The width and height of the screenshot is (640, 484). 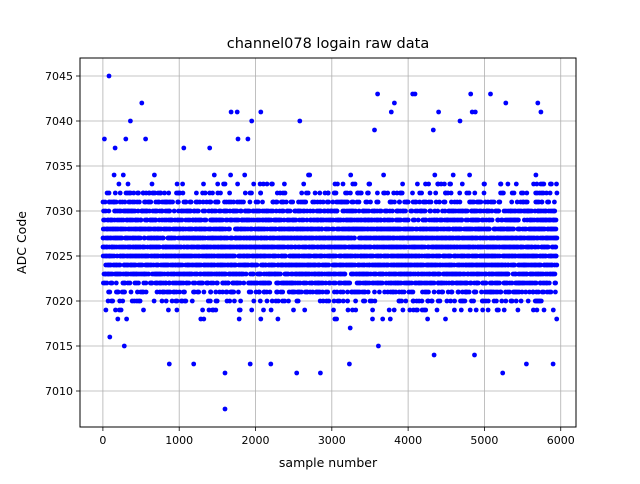 What do you see at coordinates (59, 391) in the screenshot?
I see `y-tick-label: 7010` at bounding box center [59, 391].